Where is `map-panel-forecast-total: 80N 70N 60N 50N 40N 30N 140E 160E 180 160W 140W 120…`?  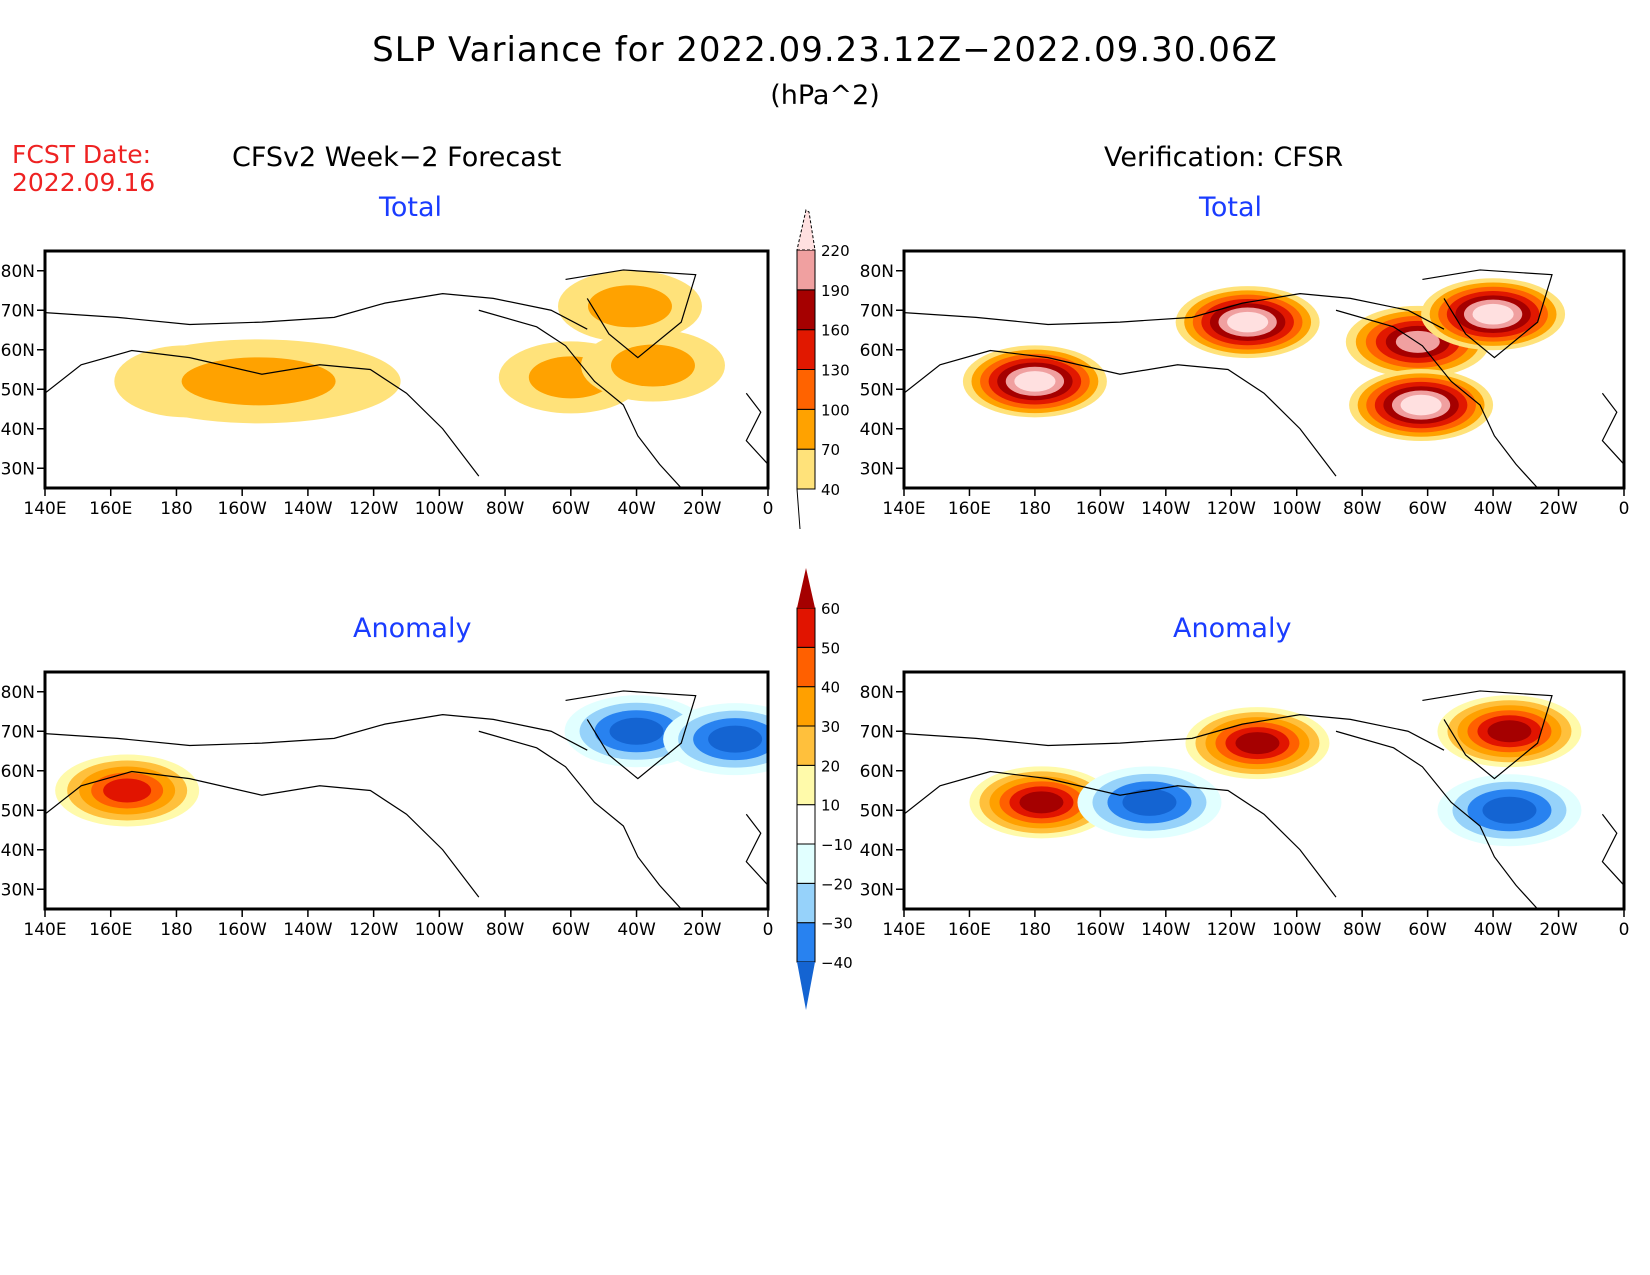
map-panel-forecast-total: 80N 70N 60N 50N 40N 30N 140E 160E 180 160W 140W 120… is located at coordinates (387, 384).